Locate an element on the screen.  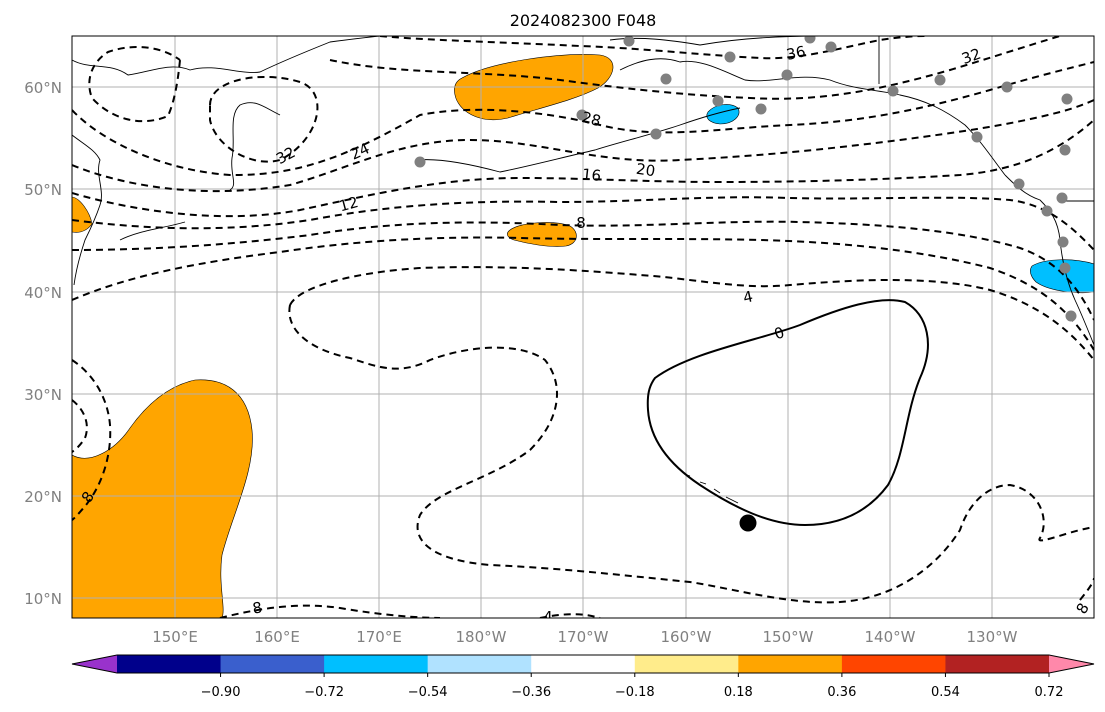
contour-label: 36 is located at coordinates (796, 53).